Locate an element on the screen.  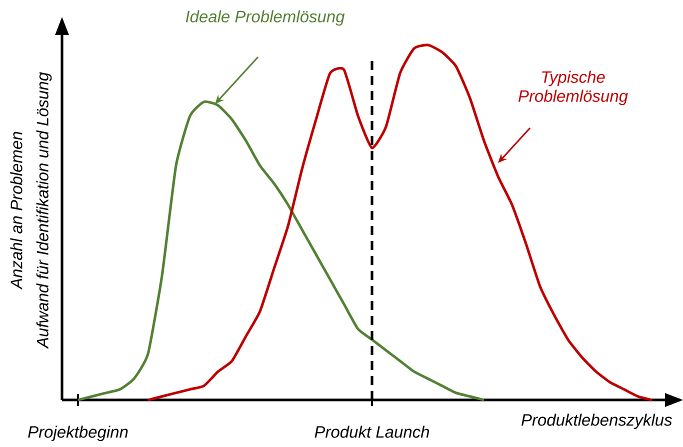
x-tick-label: Produkt Launch is located at coordinates (372, 432).